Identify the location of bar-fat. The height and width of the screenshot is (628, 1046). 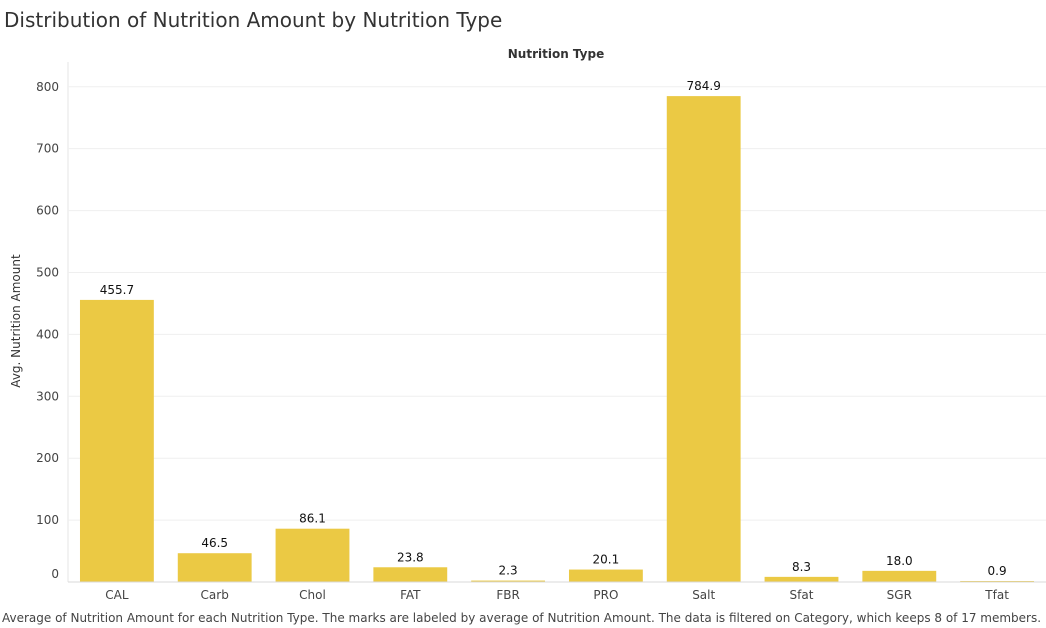
(410, 574).